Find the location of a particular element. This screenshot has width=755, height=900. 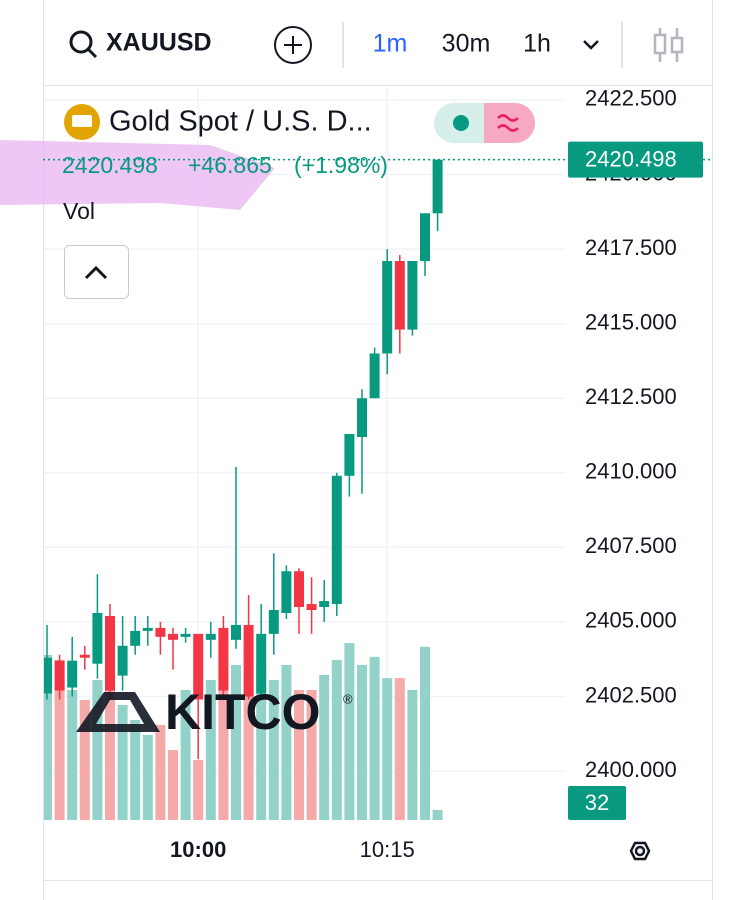

symbol-logo is located at coordinates (82, 121).